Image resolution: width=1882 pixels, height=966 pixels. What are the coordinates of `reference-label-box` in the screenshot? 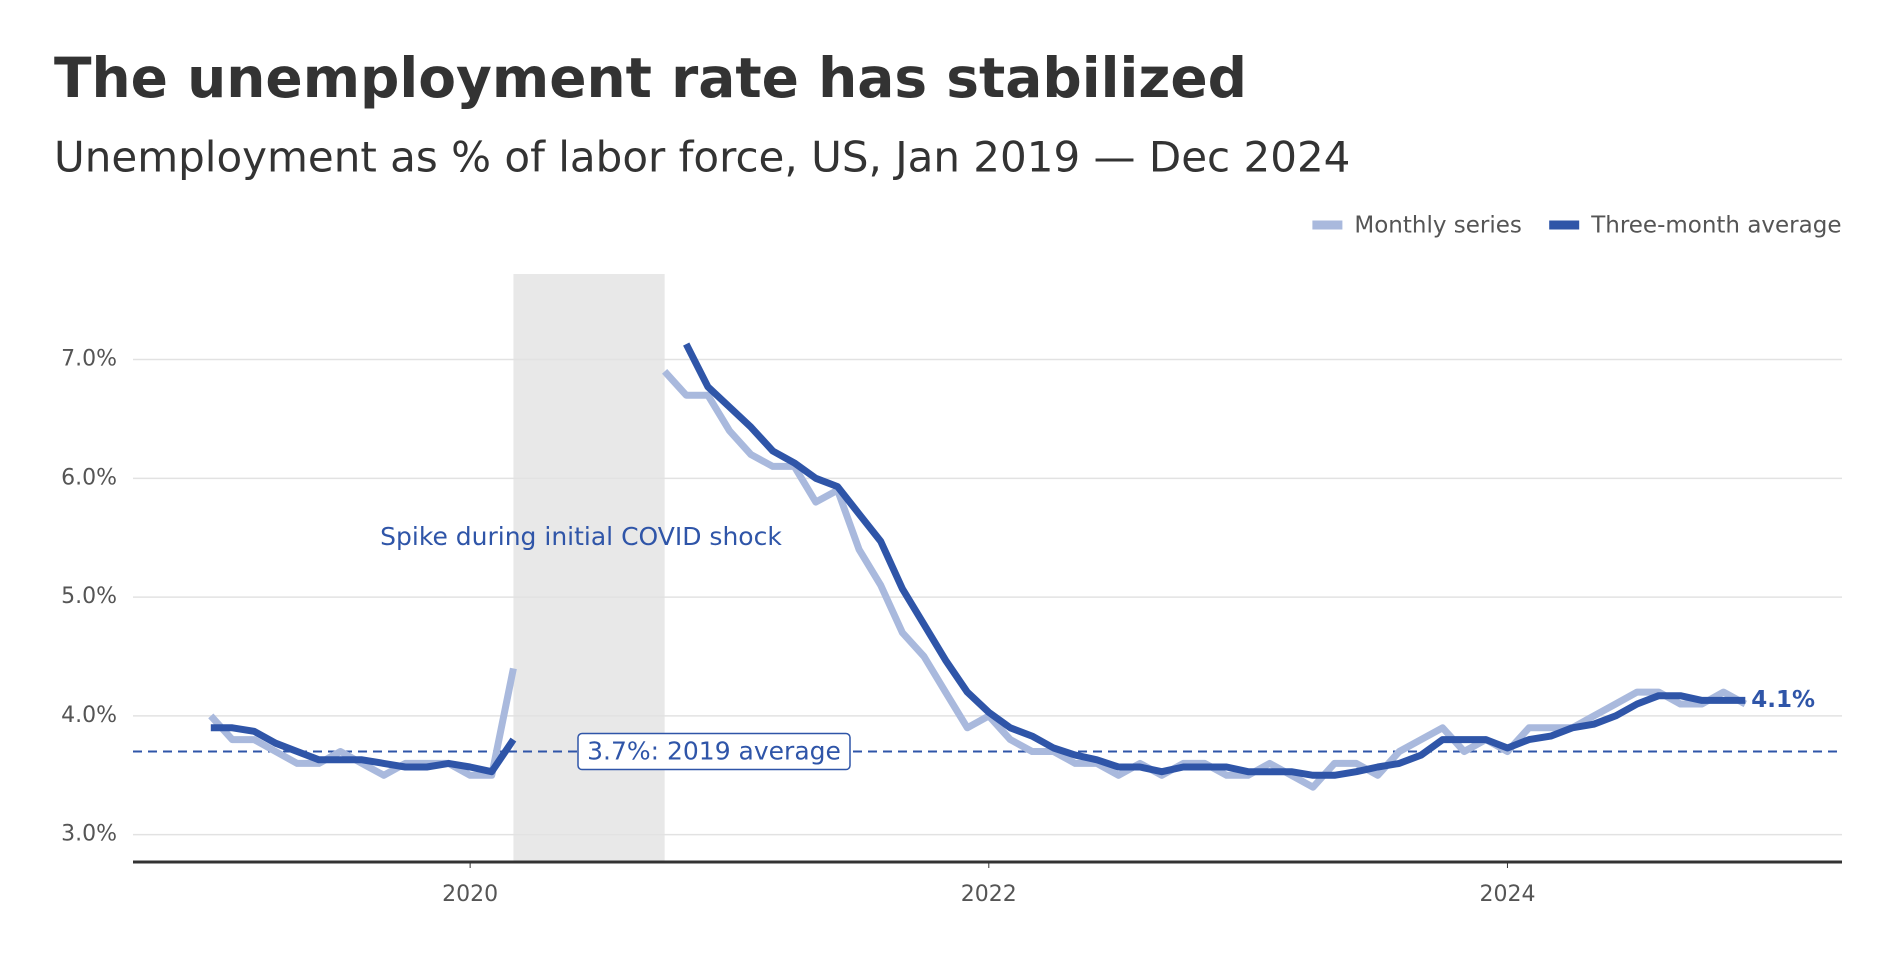 It's located at (714, 751).